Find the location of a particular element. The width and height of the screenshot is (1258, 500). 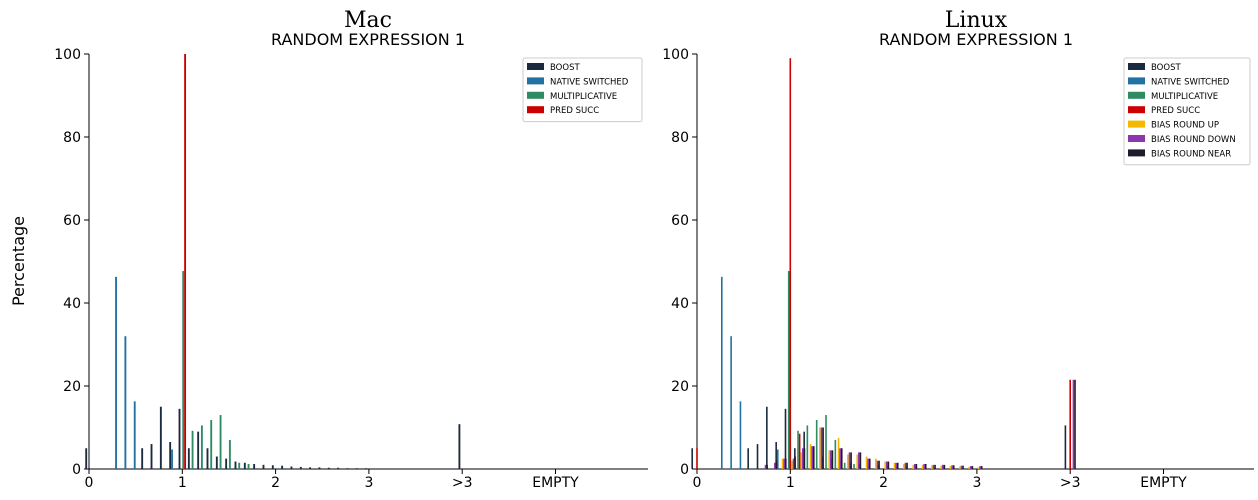

legend-label: BOOST is located at coordinates (565, 68).